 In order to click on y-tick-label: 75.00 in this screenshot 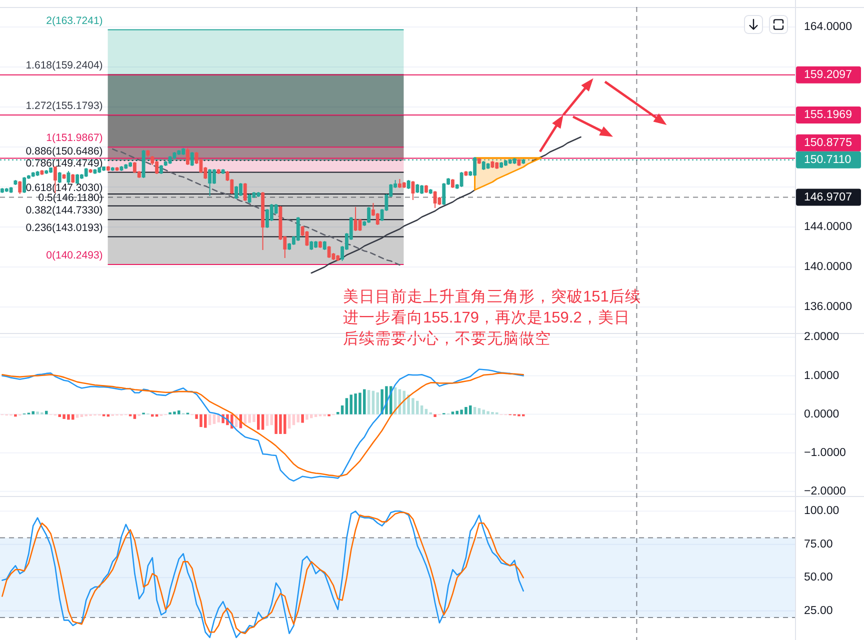, I will do `click(818, 544)`.